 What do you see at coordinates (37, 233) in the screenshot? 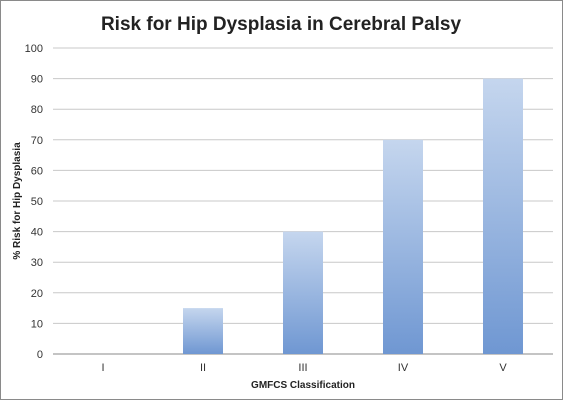
I see `y-tick-label: 40` at bounding box center [37, 233].